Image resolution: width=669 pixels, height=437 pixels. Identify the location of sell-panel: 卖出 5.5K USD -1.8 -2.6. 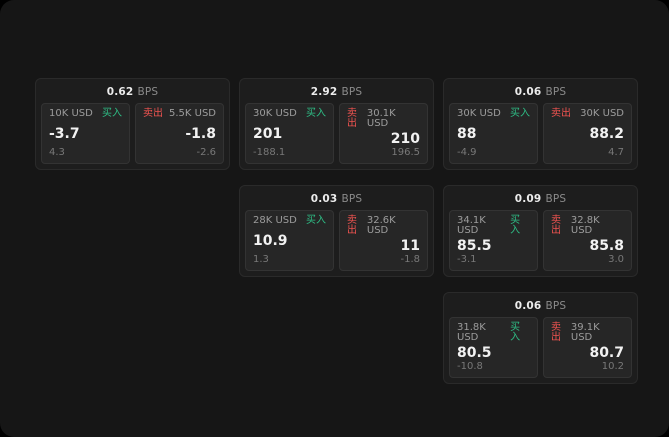
(179, 133).